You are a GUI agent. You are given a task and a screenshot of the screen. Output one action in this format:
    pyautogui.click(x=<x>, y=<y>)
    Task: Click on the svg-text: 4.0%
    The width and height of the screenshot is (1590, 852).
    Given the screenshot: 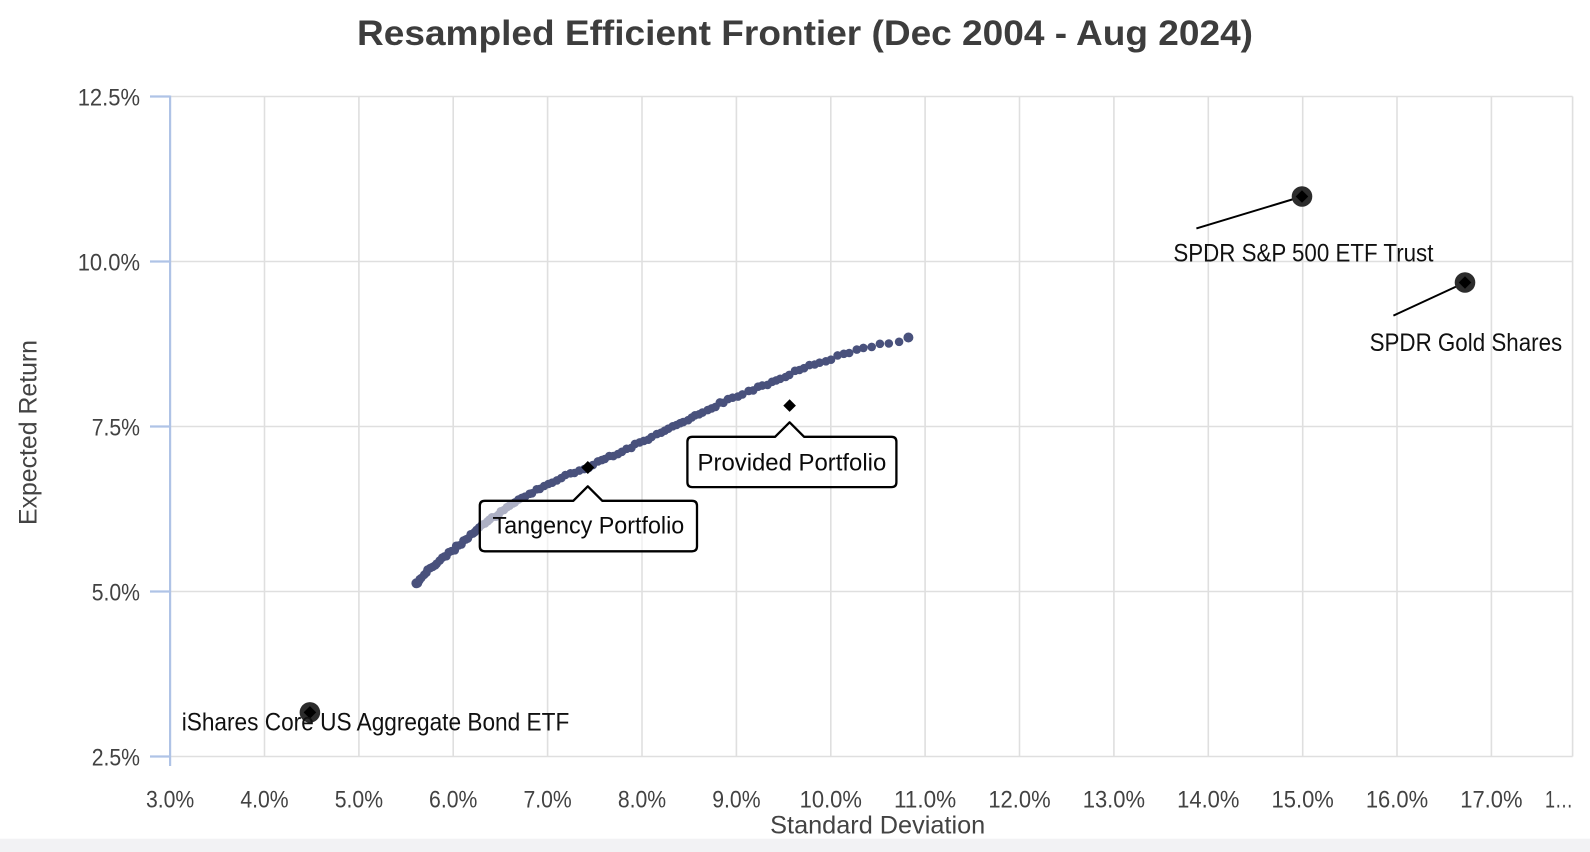 What is the action you would take?
    pyautogui.click(x=264, y=800)
    